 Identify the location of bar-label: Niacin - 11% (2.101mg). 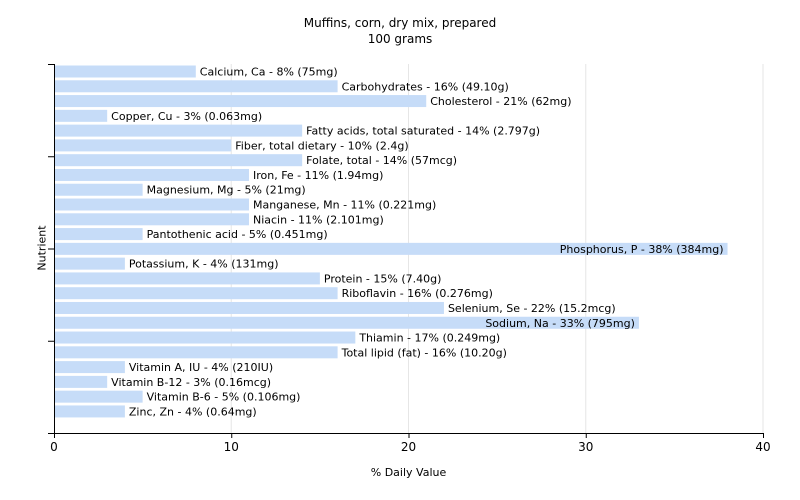
(318, 219).